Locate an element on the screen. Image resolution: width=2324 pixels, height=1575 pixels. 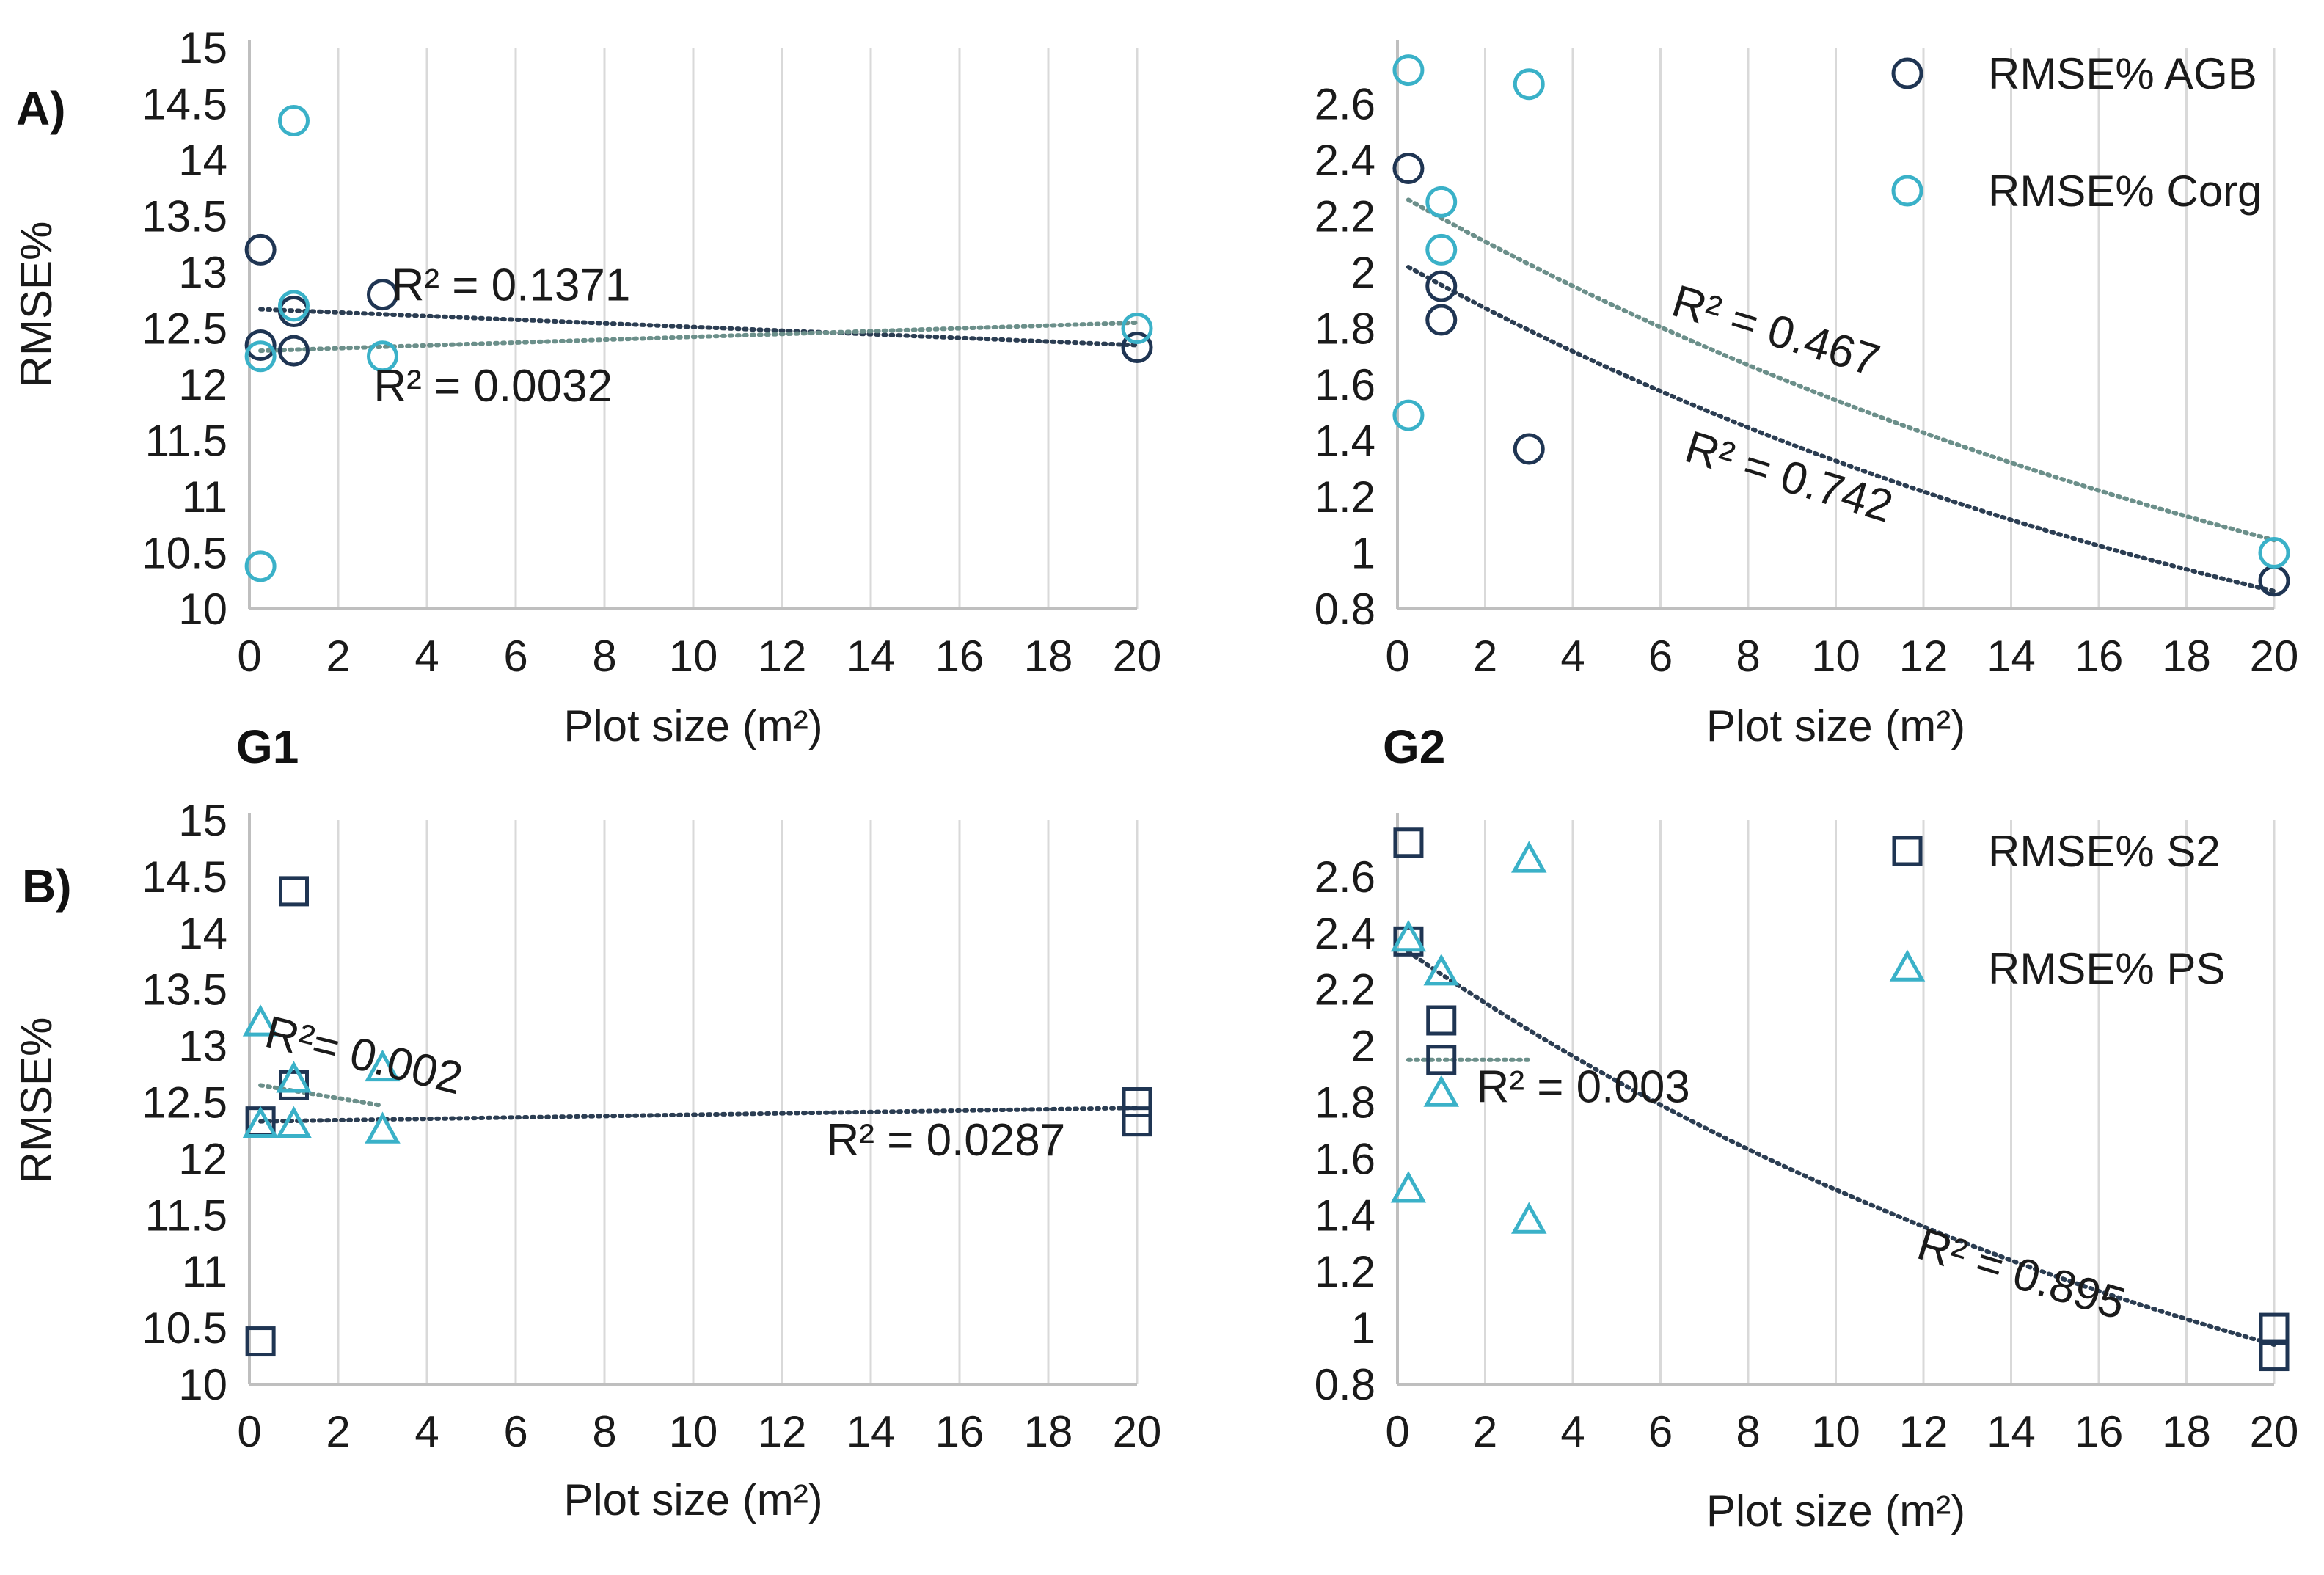
x-axis-title: Plot size (m²) is located at coordinates (692, 725).